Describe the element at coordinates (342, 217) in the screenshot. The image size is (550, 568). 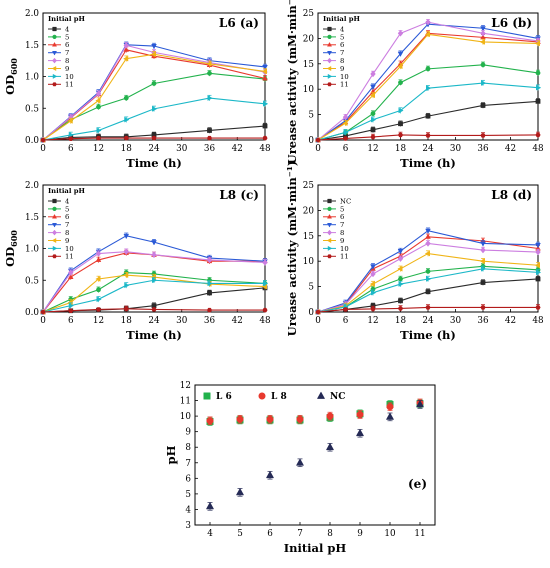
I see `legend-label-6: 6` at that location.